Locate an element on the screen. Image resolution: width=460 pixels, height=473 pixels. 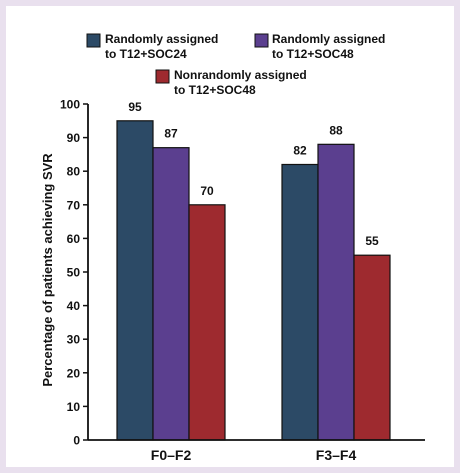
data-label: 88 is located at coordinates (336, 130).